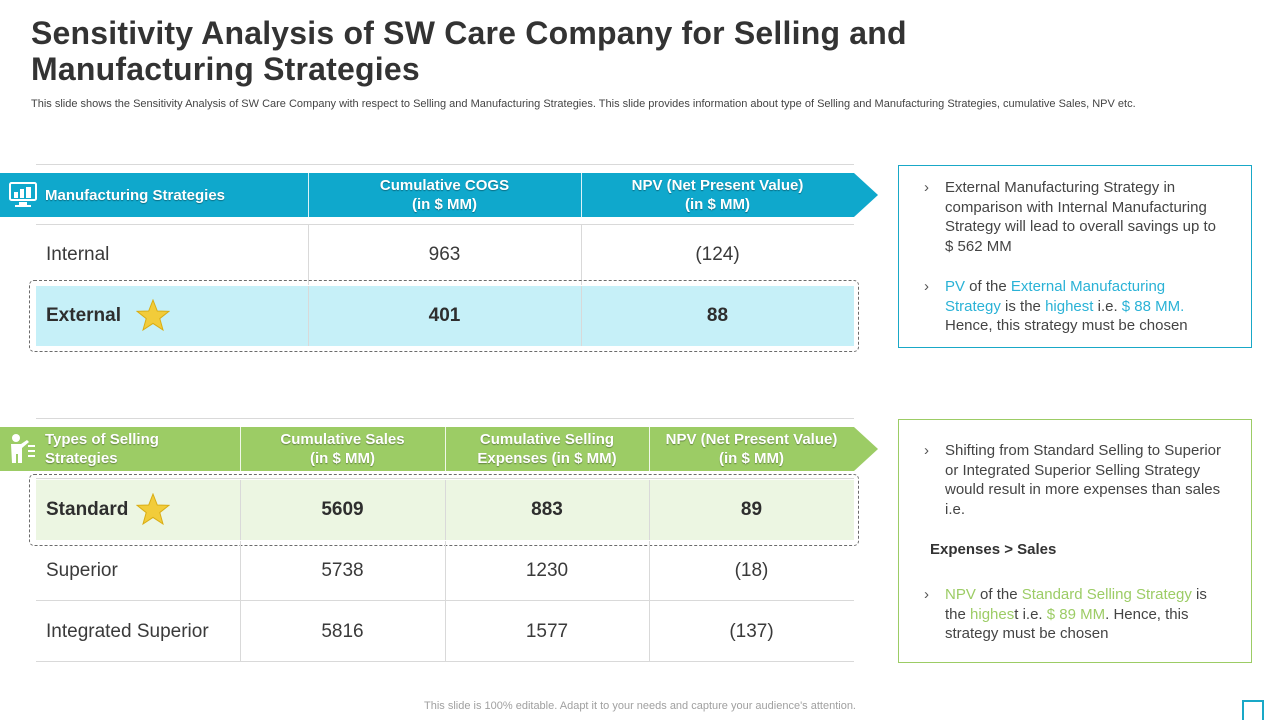 The image size is (1280, 720). I want to click on highlight-text: External Manufacturing Strategy, so click(1055, 296).